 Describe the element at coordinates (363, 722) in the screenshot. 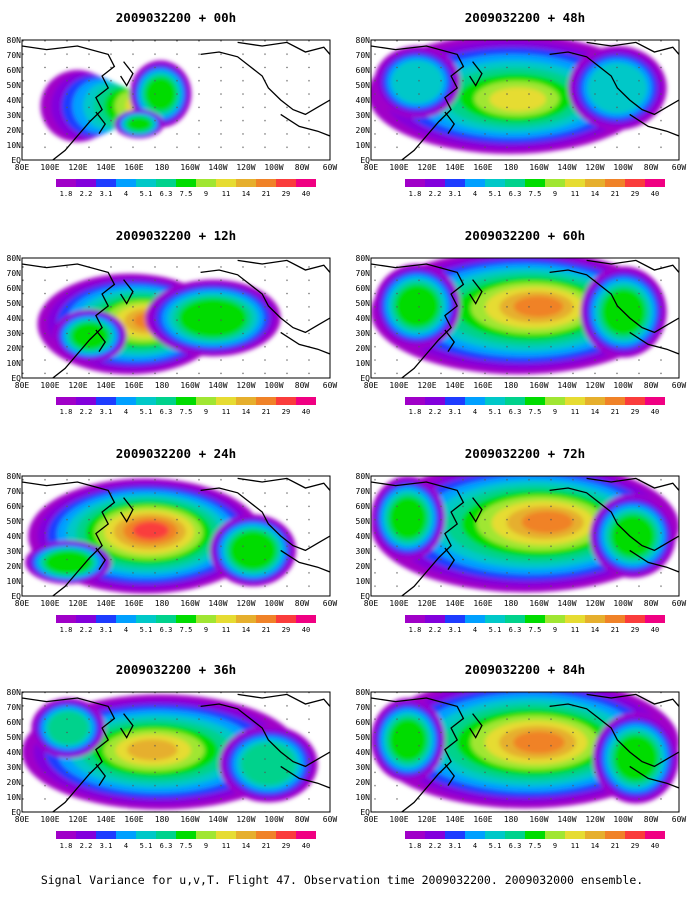

I see `lat-tick-label: 60N` at that location.